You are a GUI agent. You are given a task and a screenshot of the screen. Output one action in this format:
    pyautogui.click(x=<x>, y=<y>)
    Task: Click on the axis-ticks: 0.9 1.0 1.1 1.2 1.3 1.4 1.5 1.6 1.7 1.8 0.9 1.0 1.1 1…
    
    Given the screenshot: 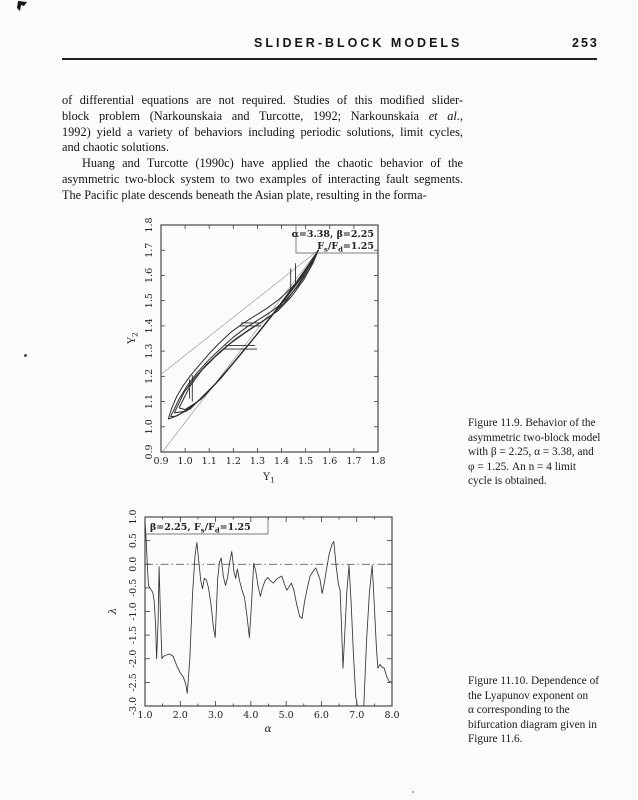 What is the action you would take?
    pyautogui.click(x=265, y=342)
    